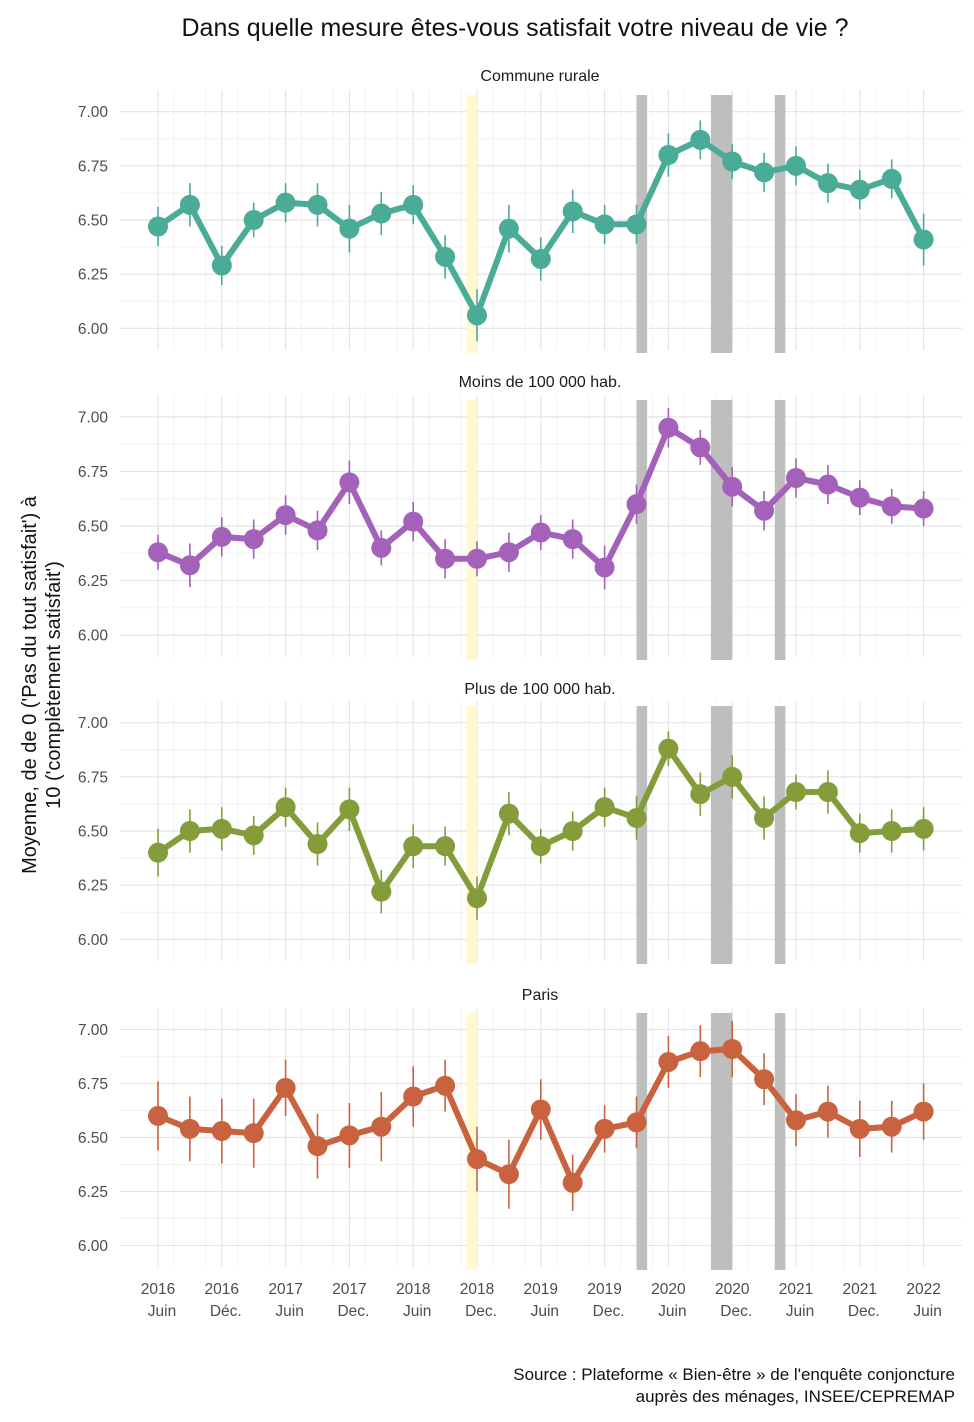 Image resolution: width=974 pixels, height=1422 pixels. I want to click on facet-label: Paris, so click(540, 995).